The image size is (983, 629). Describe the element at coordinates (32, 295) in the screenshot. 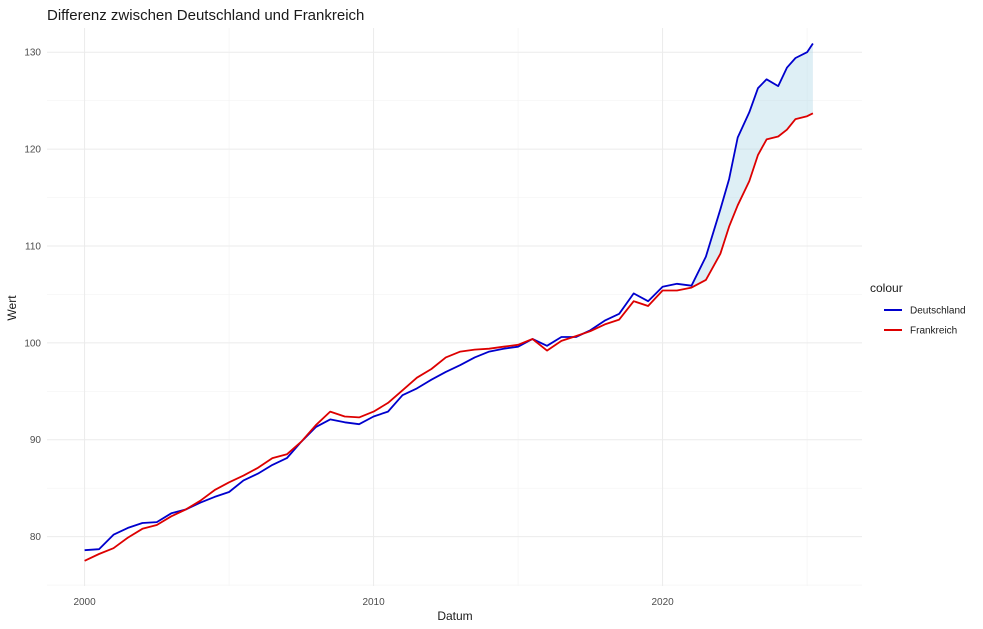

I see `y-axis-ticks: 80 90 100 110 120 130` at that location.